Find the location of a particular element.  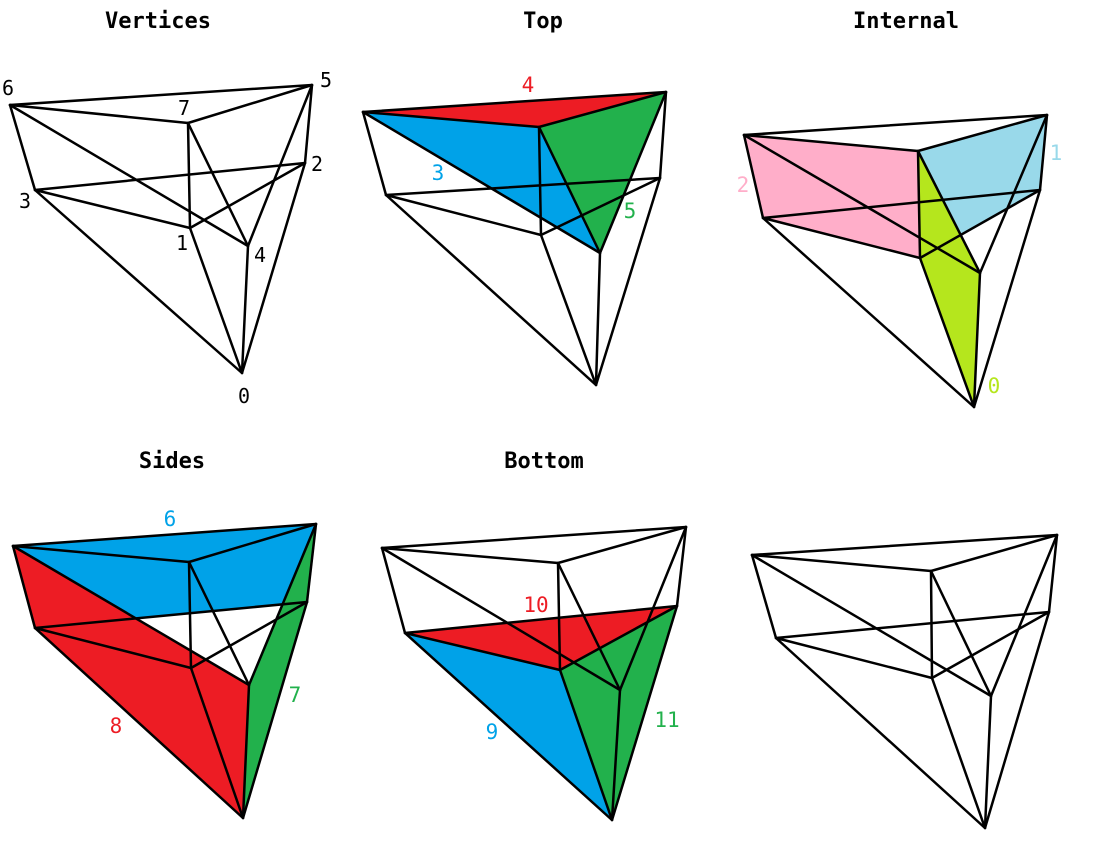

face-label-11: 11 is located at coordinates (666, 720).